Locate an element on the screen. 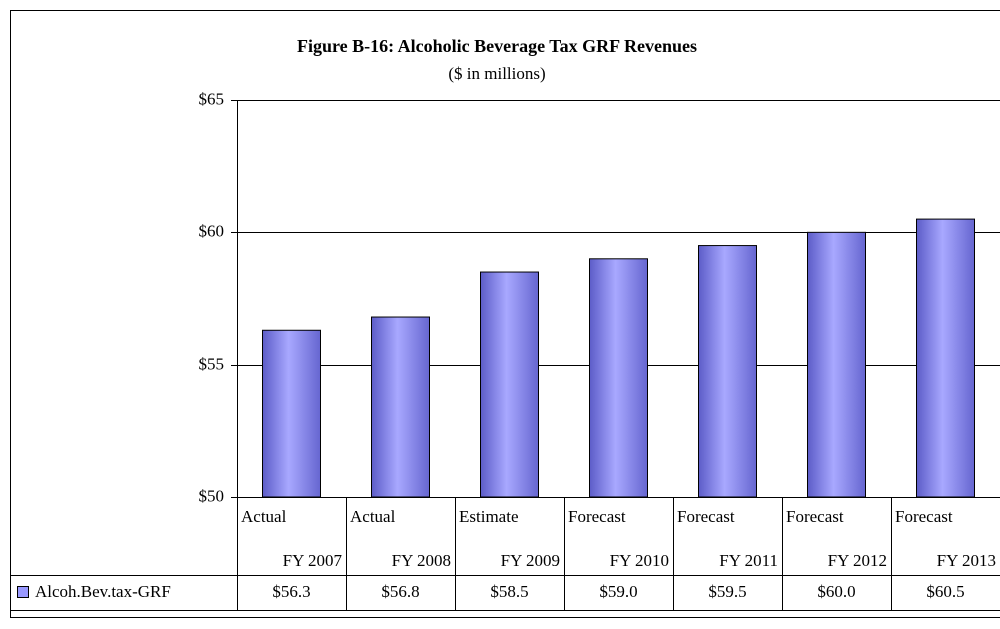 This screenshot has width=1000, height=629. chart-subtitle: ($ in millions) is located at coordinates (496, 73).